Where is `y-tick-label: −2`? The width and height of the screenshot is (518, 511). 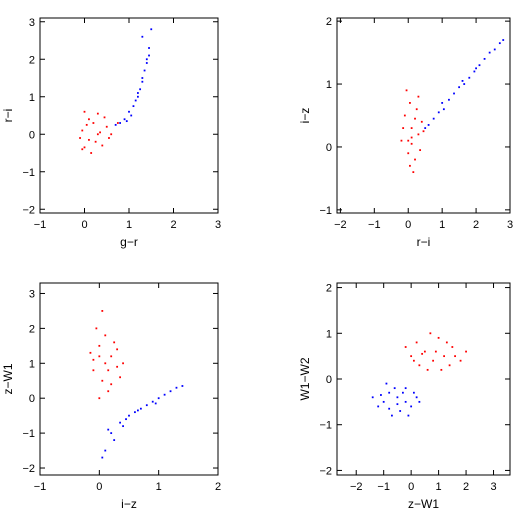 y-tick-label: −2 is located at coordinates (325, 471).